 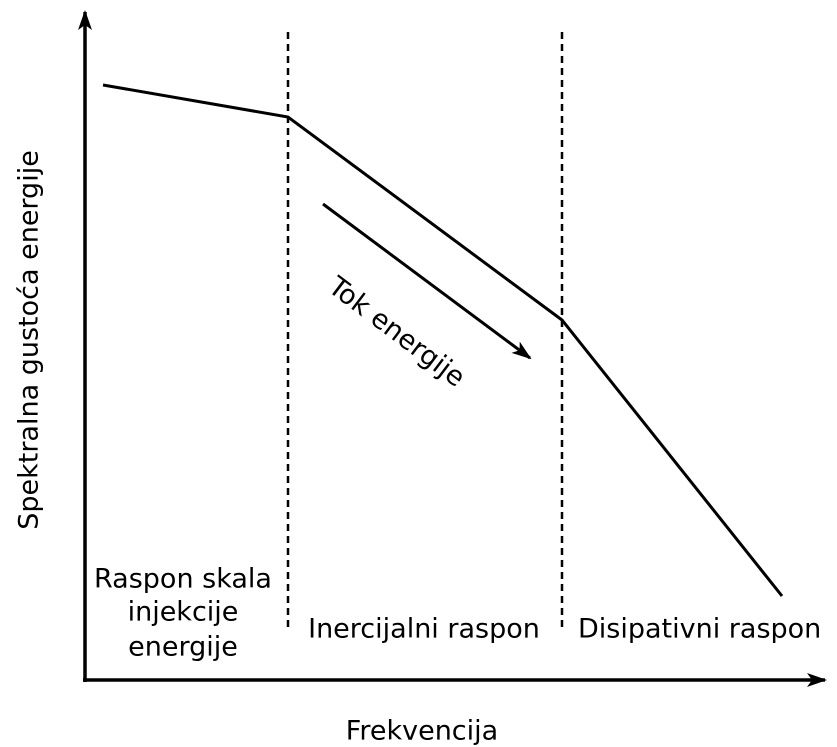 I want to click on region-label: injekcije, so click(x=183, y=612).